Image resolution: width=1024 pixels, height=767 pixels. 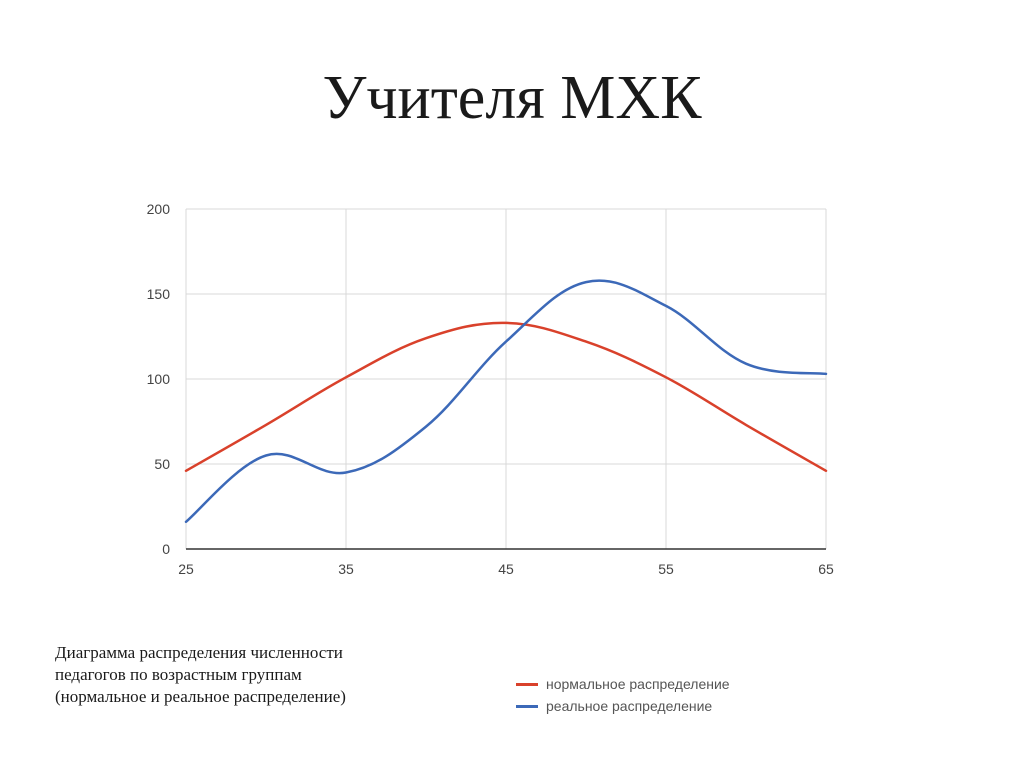 I want to click on y-tick-label: 200, so click(x=159, y=209).